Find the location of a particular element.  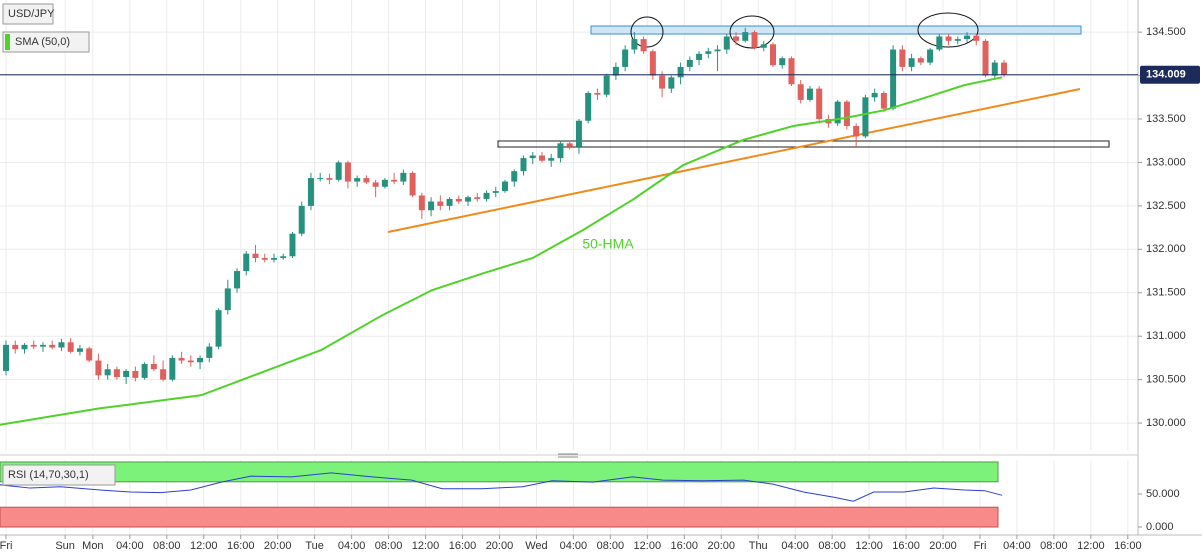

annotation: 50-HMA is located at coordinates (608, 244).